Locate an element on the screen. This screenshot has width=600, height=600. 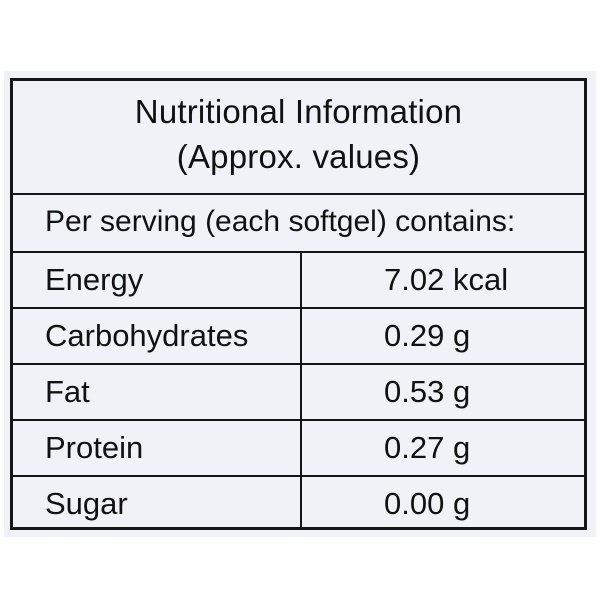
nutrient-value-sugar: 0.00 g is located at coordinates (427, 503).